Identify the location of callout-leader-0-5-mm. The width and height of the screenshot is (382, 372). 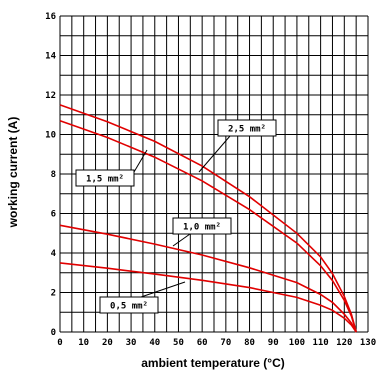
(163, 289).